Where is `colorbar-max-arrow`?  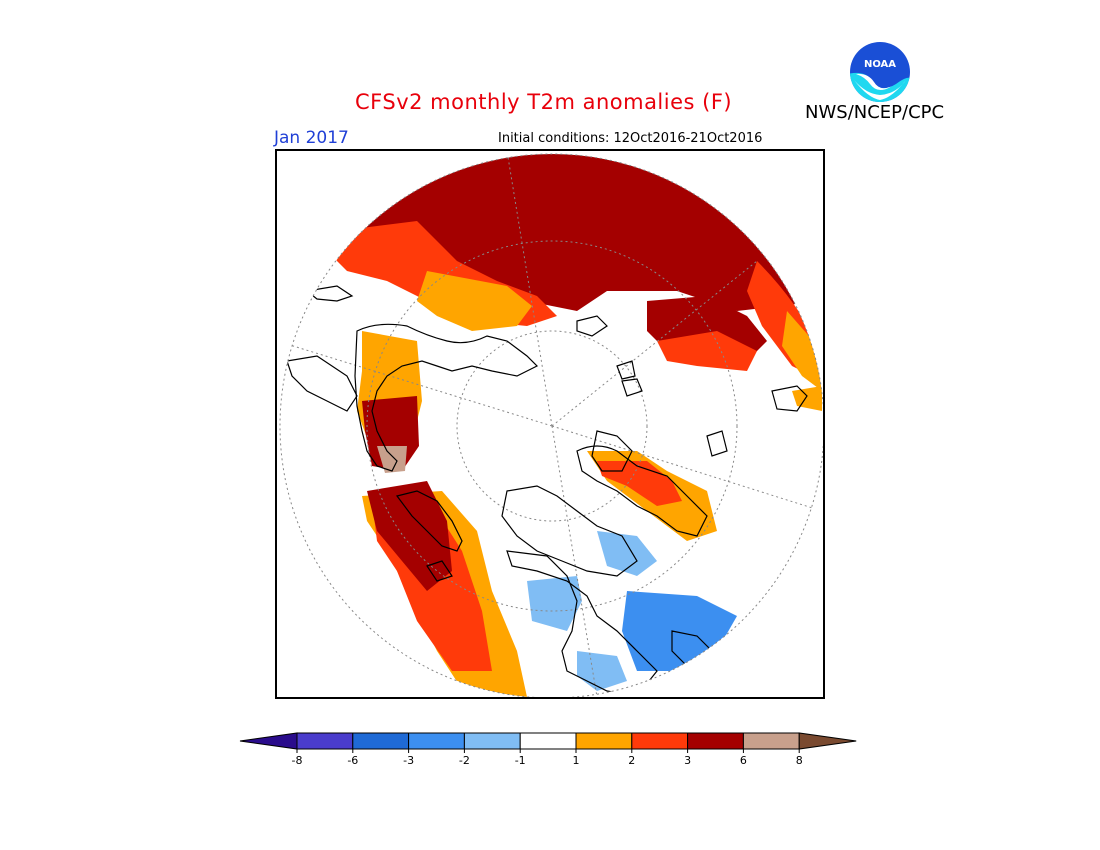
colorbar-max-arrow is located at coordinates (827, 741).